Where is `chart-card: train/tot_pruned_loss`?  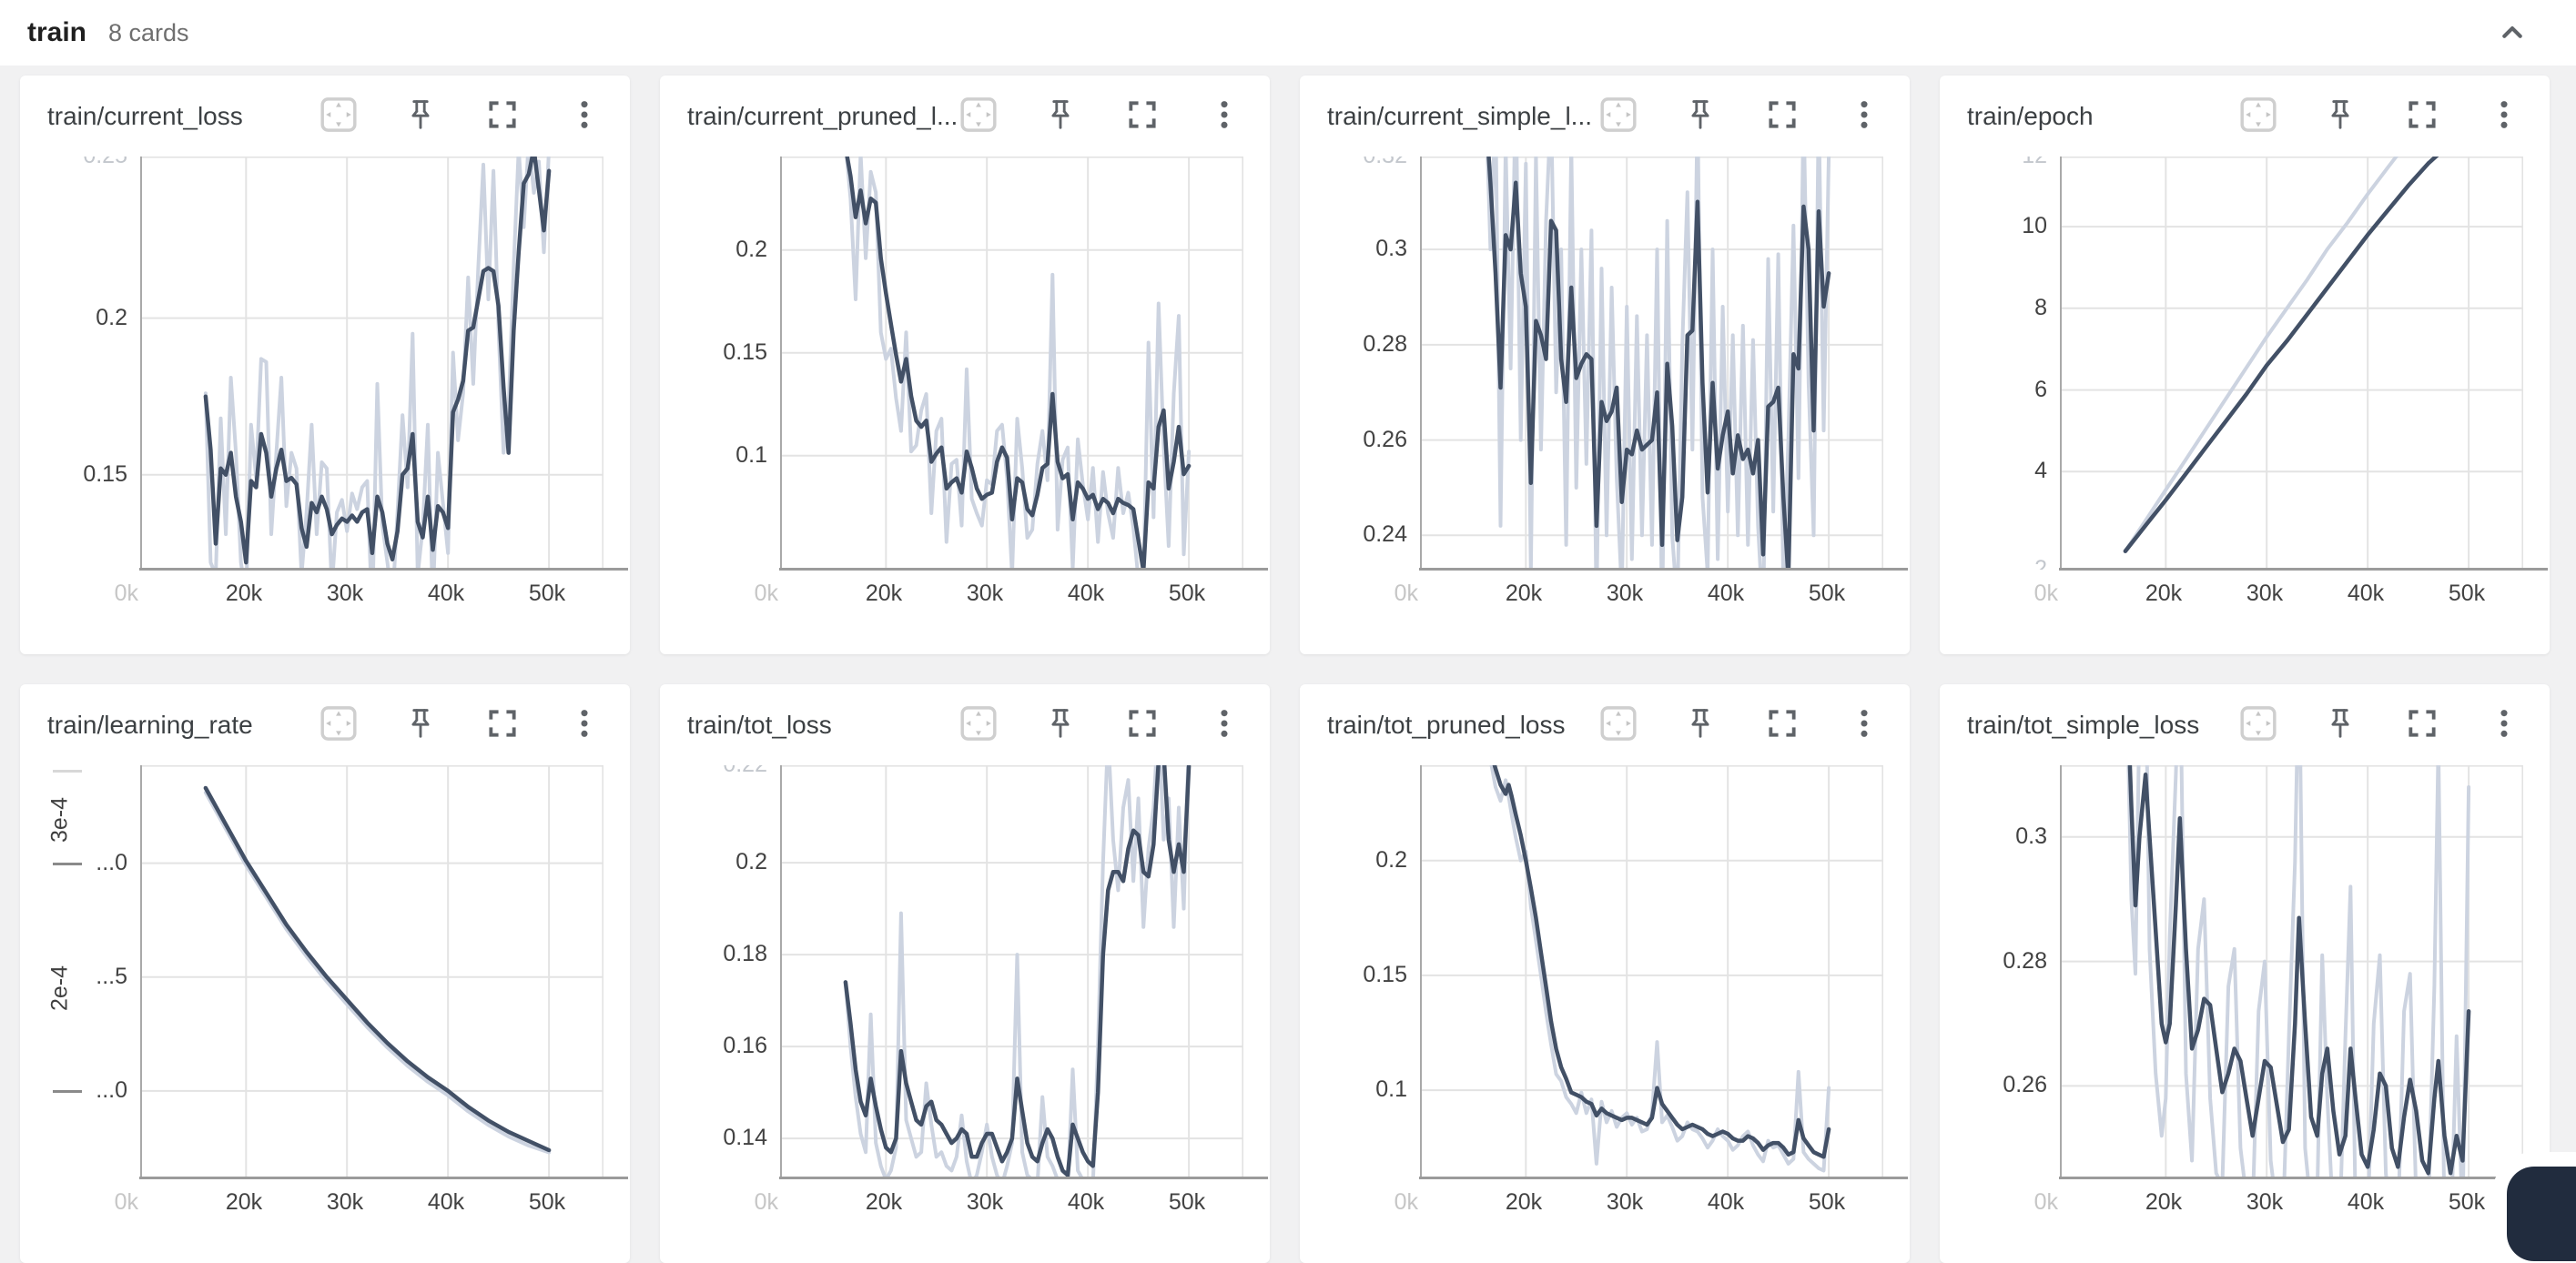 chart-card: train/tot_pruned_loss is located at coordinates (1605, 974).